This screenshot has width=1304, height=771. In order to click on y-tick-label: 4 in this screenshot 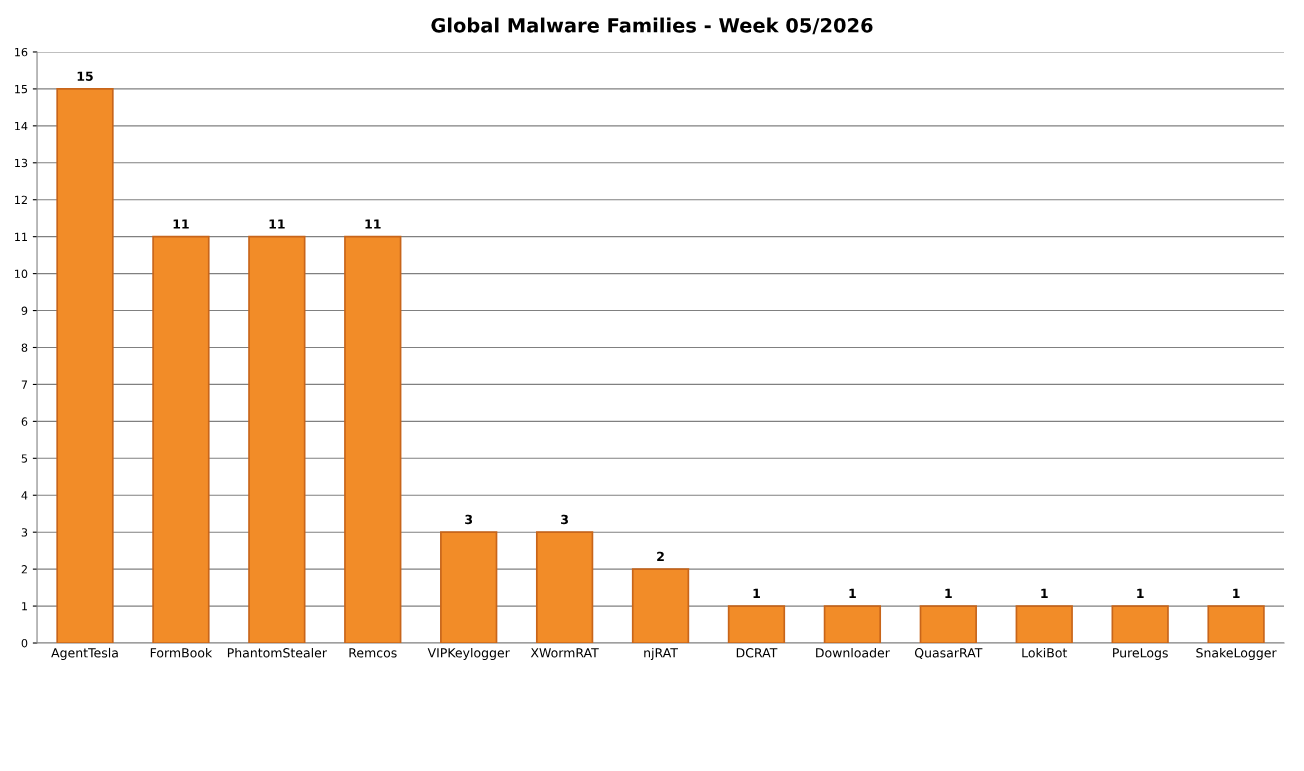, I will do `click(24, 495)`.